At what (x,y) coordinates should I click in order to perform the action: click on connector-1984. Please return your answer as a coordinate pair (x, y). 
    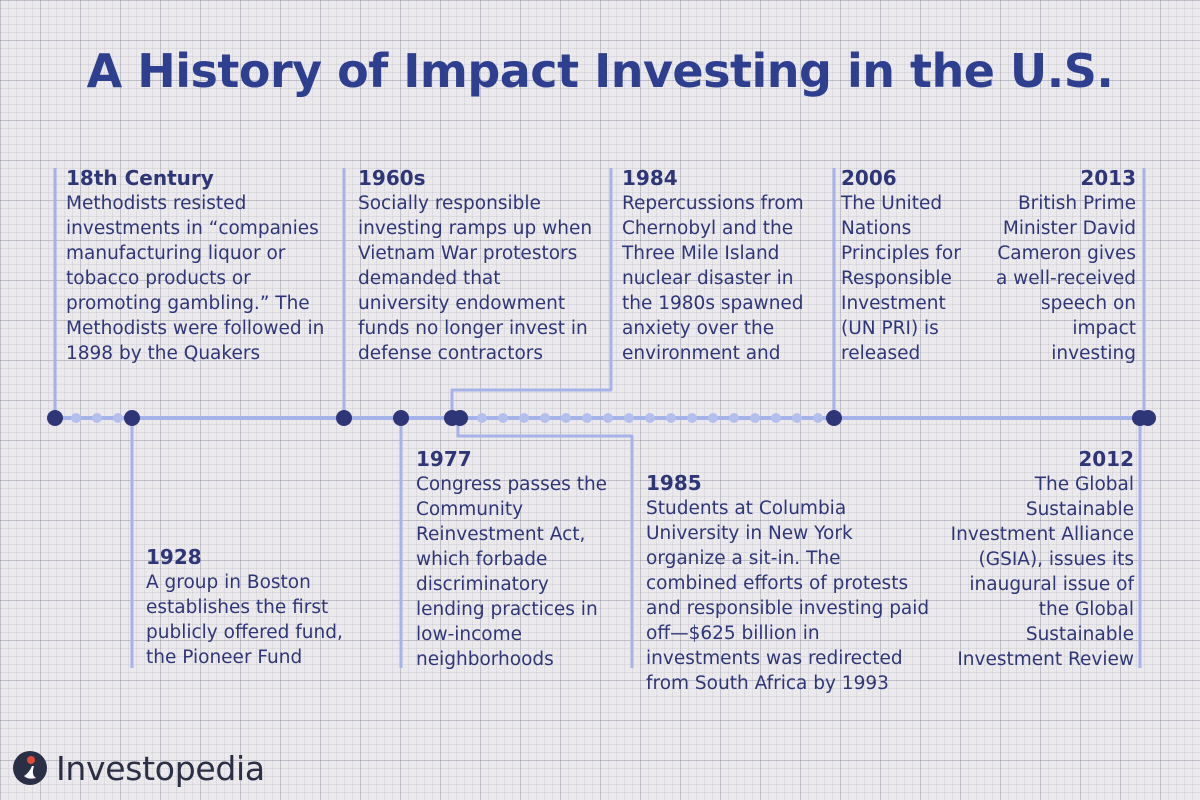
    Looking at the image, I should click on (531, 293).